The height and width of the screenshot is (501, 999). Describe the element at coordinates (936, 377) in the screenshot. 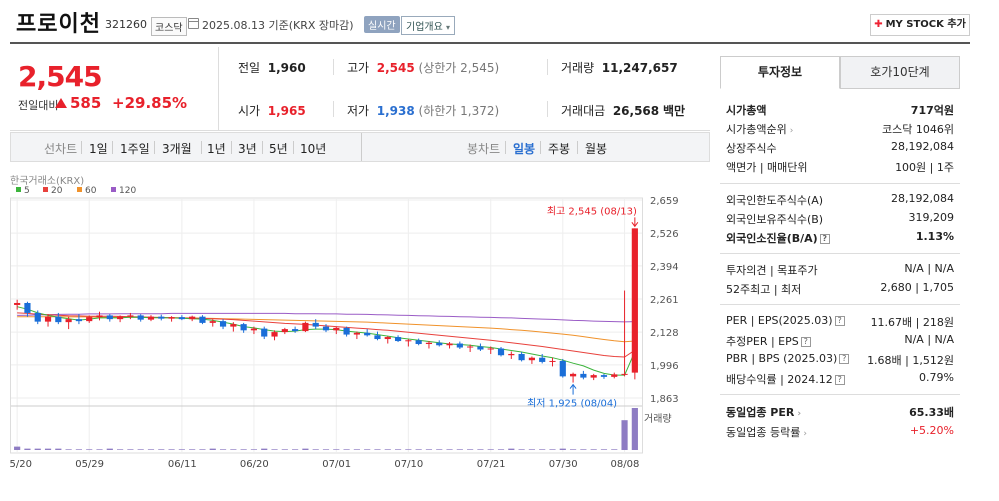

I see `dividend-value: 0.79%` at that location.